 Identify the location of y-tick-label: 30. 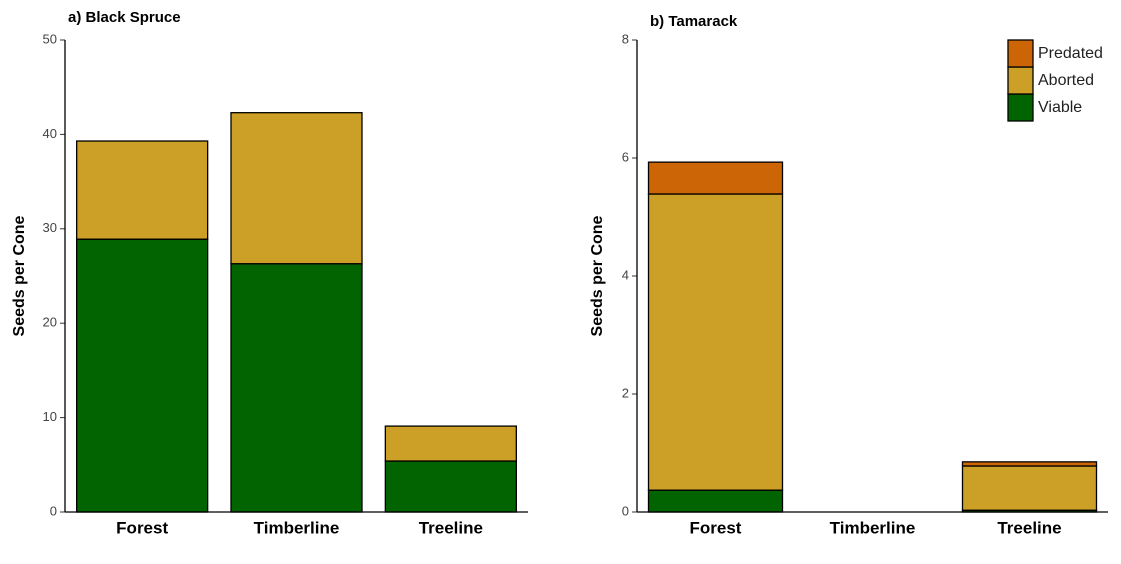
(50, 227).